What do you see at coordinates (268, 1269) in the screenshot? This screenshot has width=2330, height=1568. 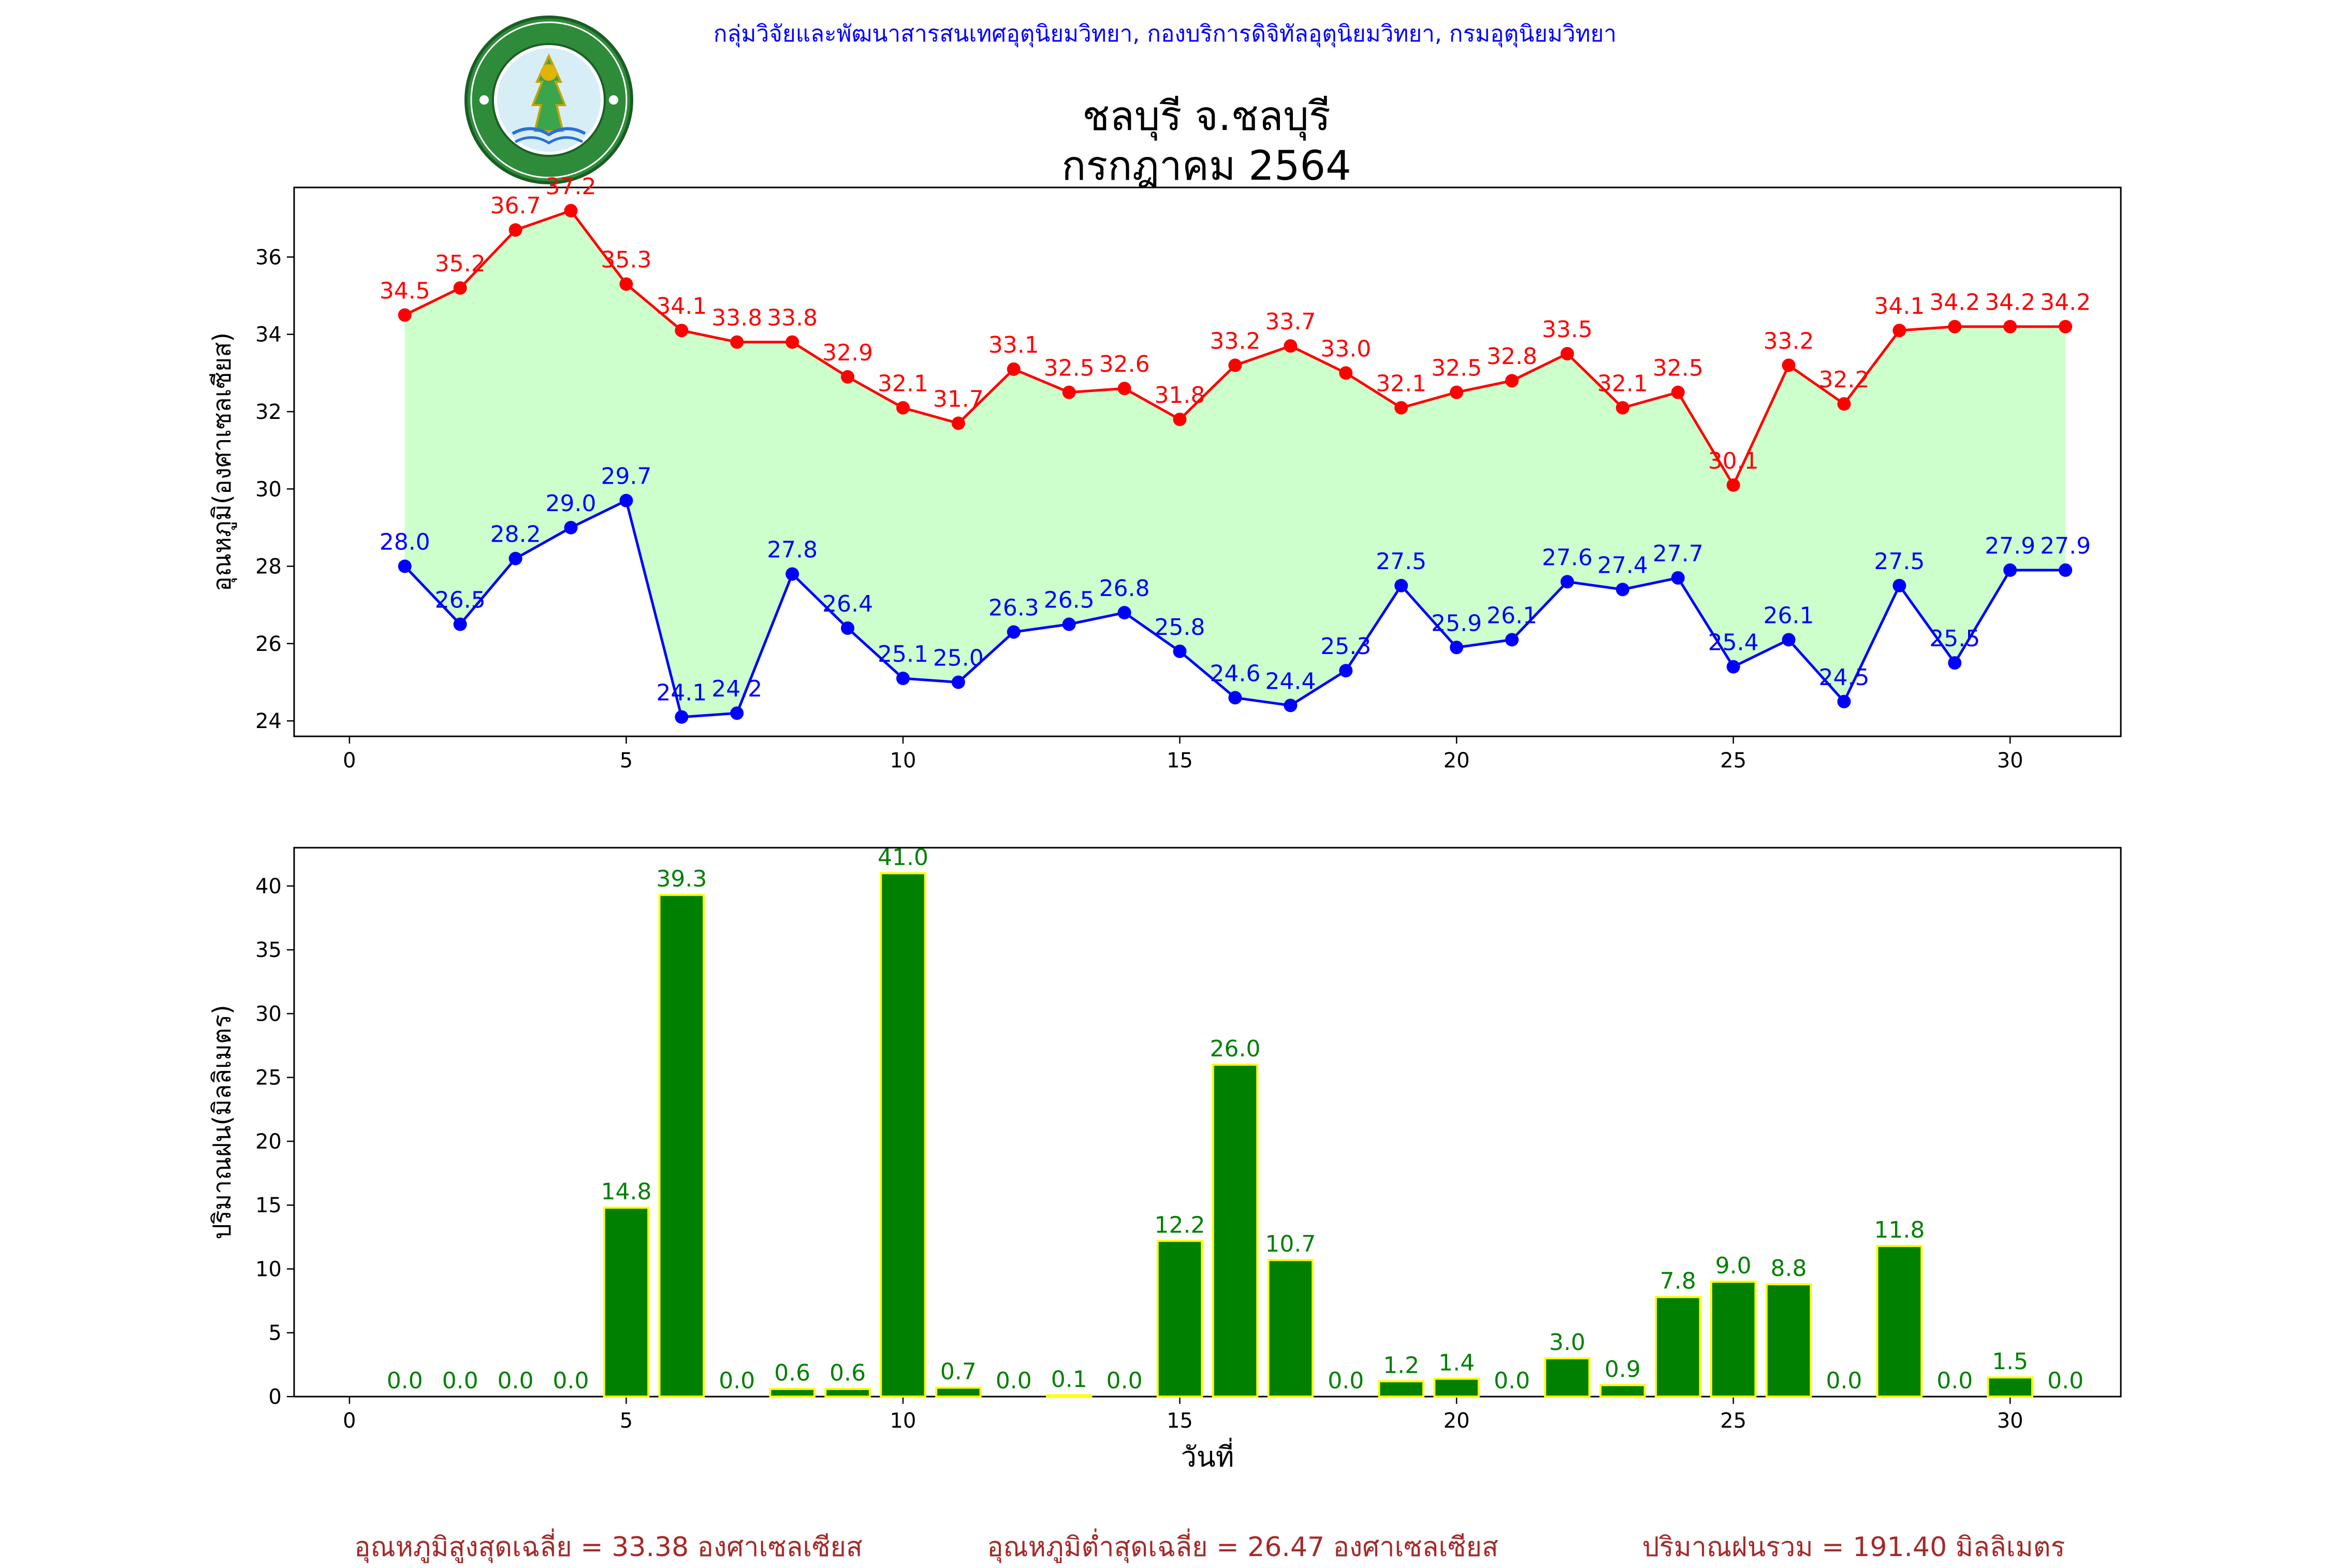 I see `rain-y-tick-label: 10` at bounding box center [268, 1269].